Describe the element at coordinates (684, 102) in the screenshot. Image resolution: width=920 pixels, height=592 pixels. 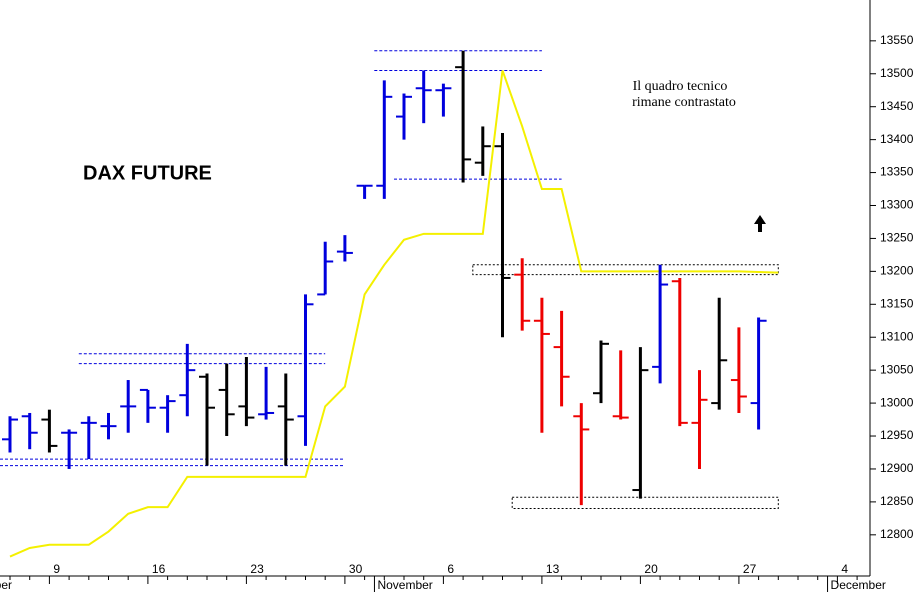
I see `annotation: rimane contrastato` at that location.